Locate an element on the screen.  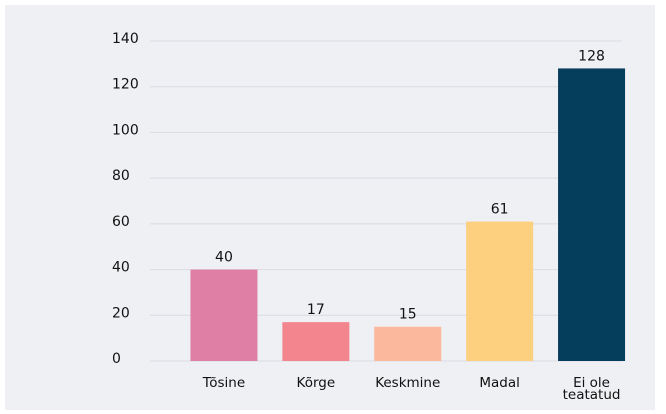
y-tick-label: 40 is located at coordinates (121, 268).